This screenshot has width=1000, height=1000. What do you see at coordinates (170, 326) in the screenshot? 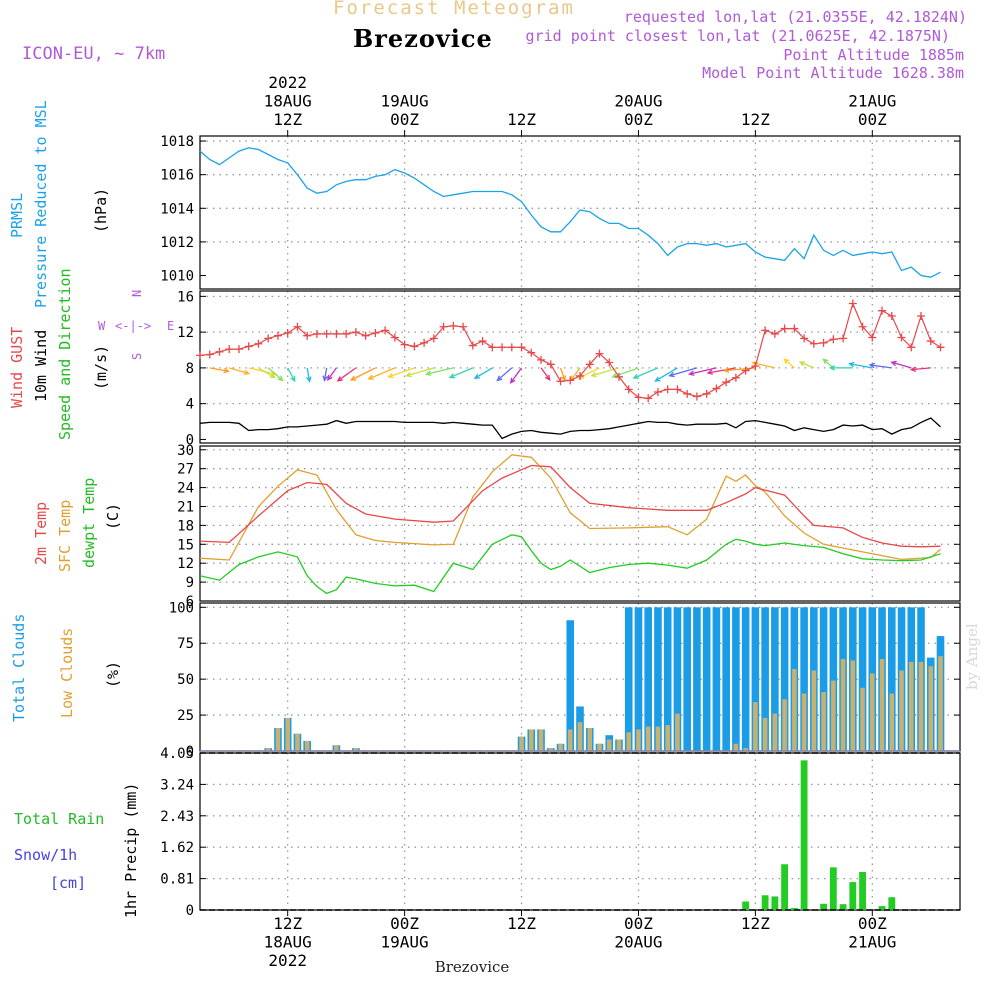
I see `compass-e: E` at bounding box center [170, 326].